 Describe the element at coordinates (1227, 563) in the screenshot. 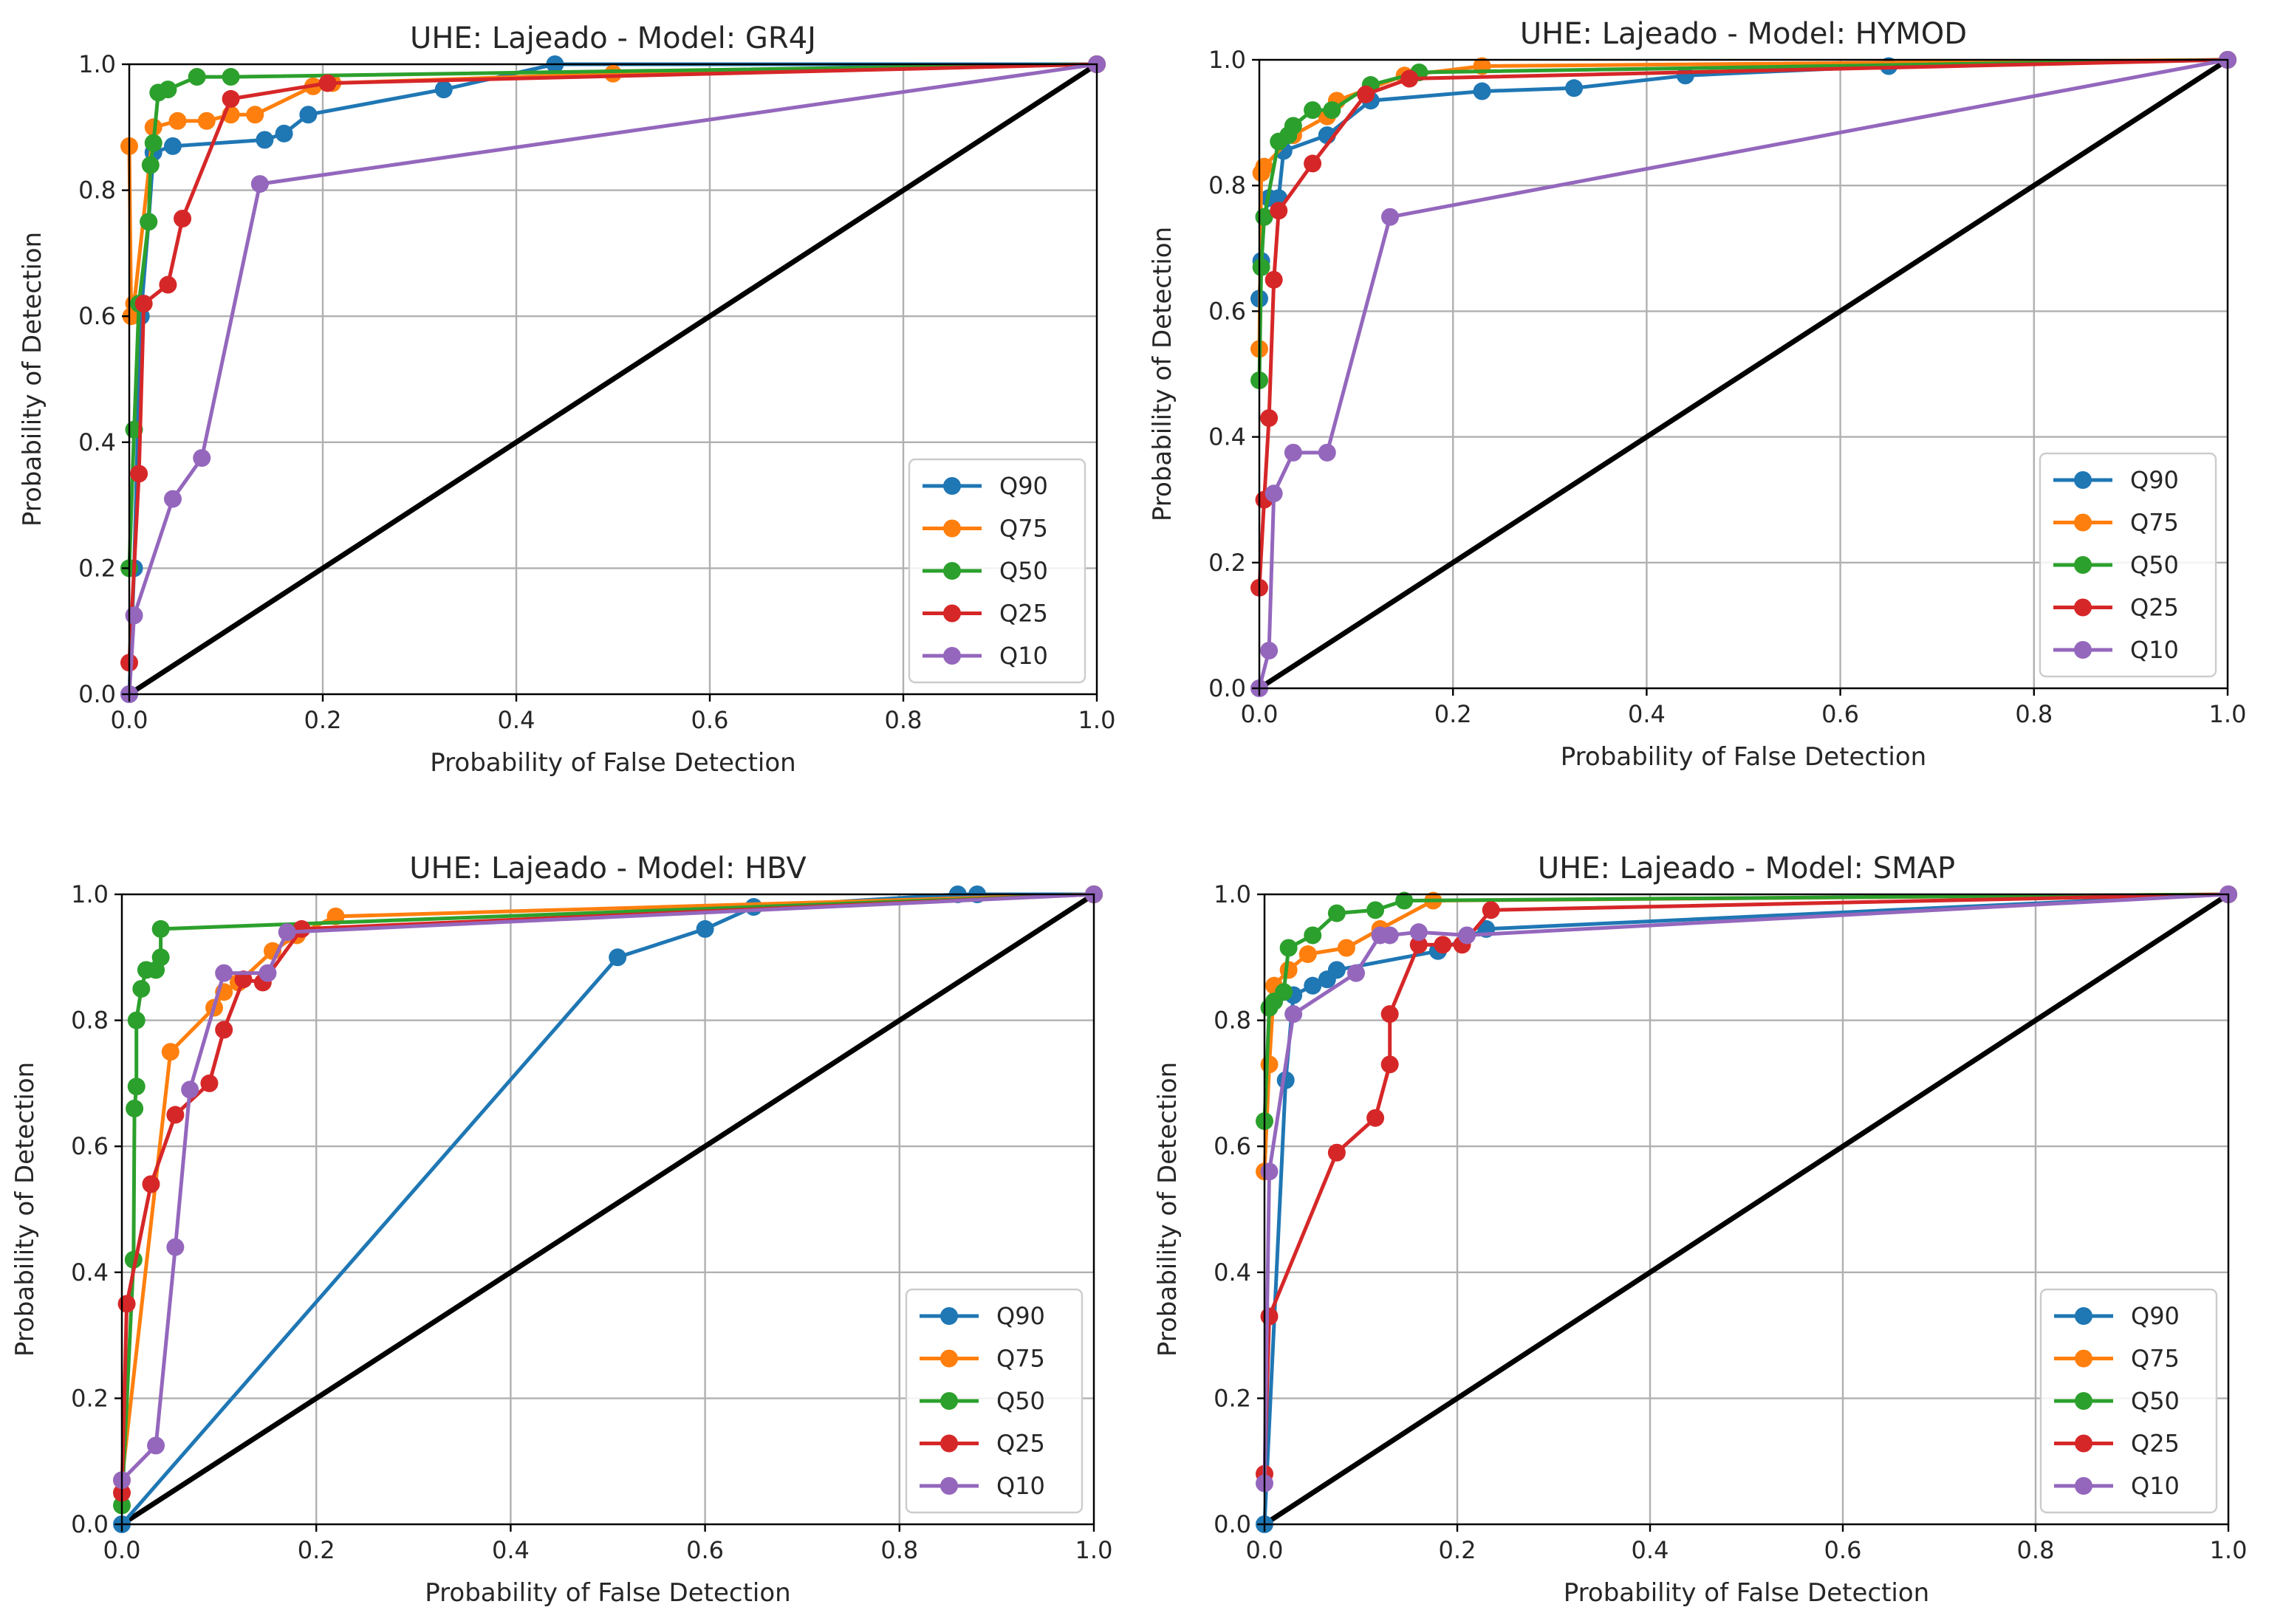

I see `y-tick-label: 0.2` at that location.